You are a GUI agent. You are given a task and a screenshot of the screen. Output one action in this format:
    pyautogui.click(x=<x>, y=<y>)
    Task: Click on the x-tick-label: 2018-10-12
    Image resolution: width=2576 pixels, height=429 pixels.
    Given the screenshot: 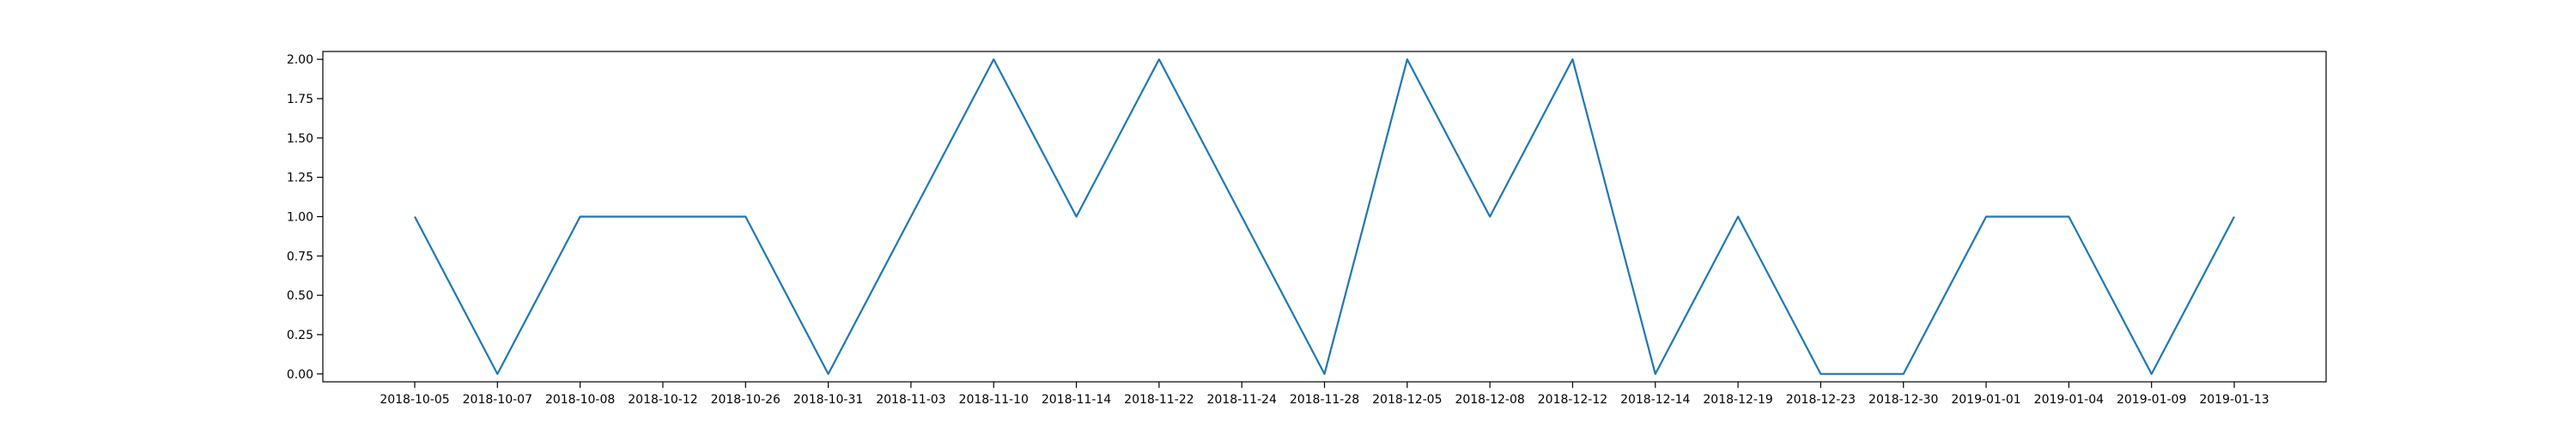 What is the action you would take?
    pyautogui.click(x=662, y=400)
    